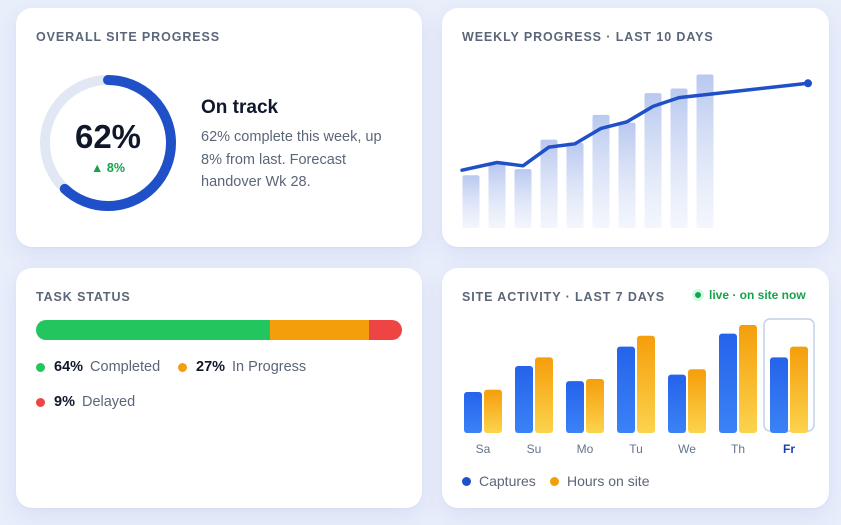 The height and width of the screenshot is (525, 841). What do you see at coordinates (182, 367) in the screenshot?
I see `in-progress-dot` at bounding box center [182, 367].